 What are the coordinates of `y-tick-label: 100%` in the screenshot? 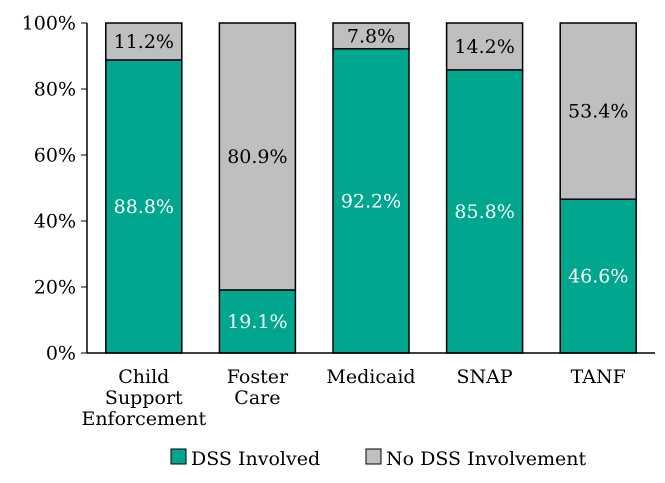 It's located at (49, 24).